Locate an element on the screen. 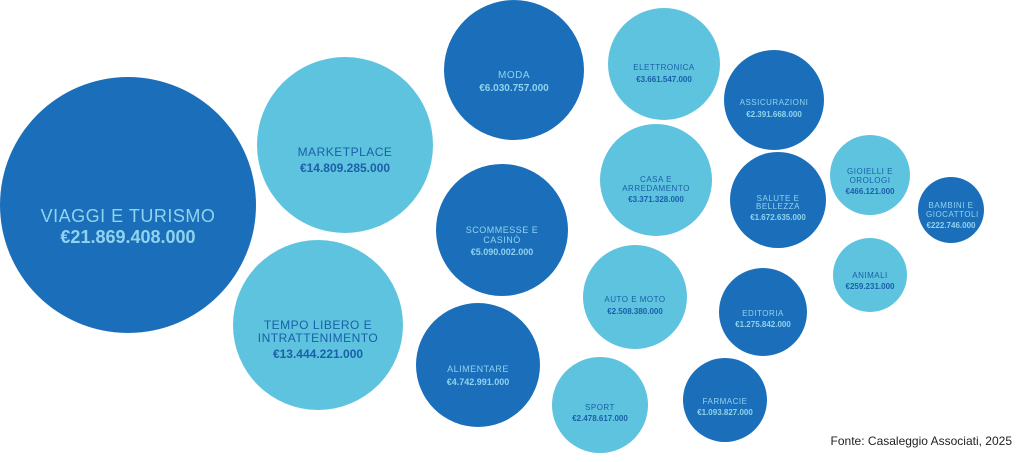 The height and width of the screenshot is (462, 1024). bubble-label: TEMPO LIBERO E INTRATTENIMENTO is located at coordinates (318, 331).